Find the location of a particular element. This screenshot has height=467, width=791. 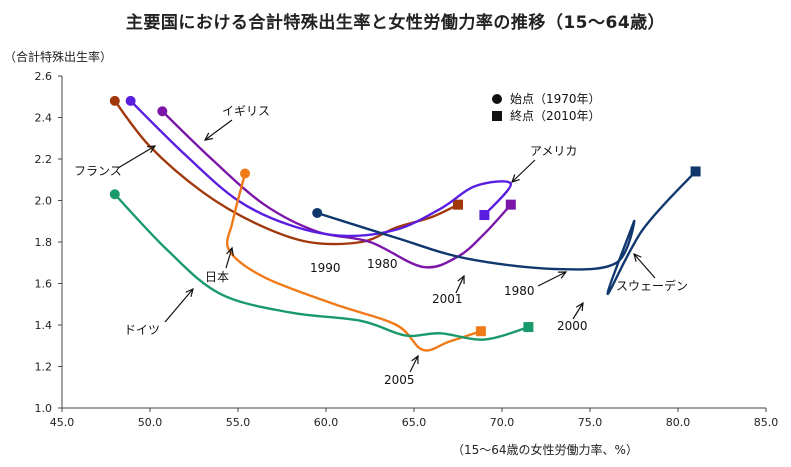

x-tick-label: 80.0 is located at coordinates (678, 422).